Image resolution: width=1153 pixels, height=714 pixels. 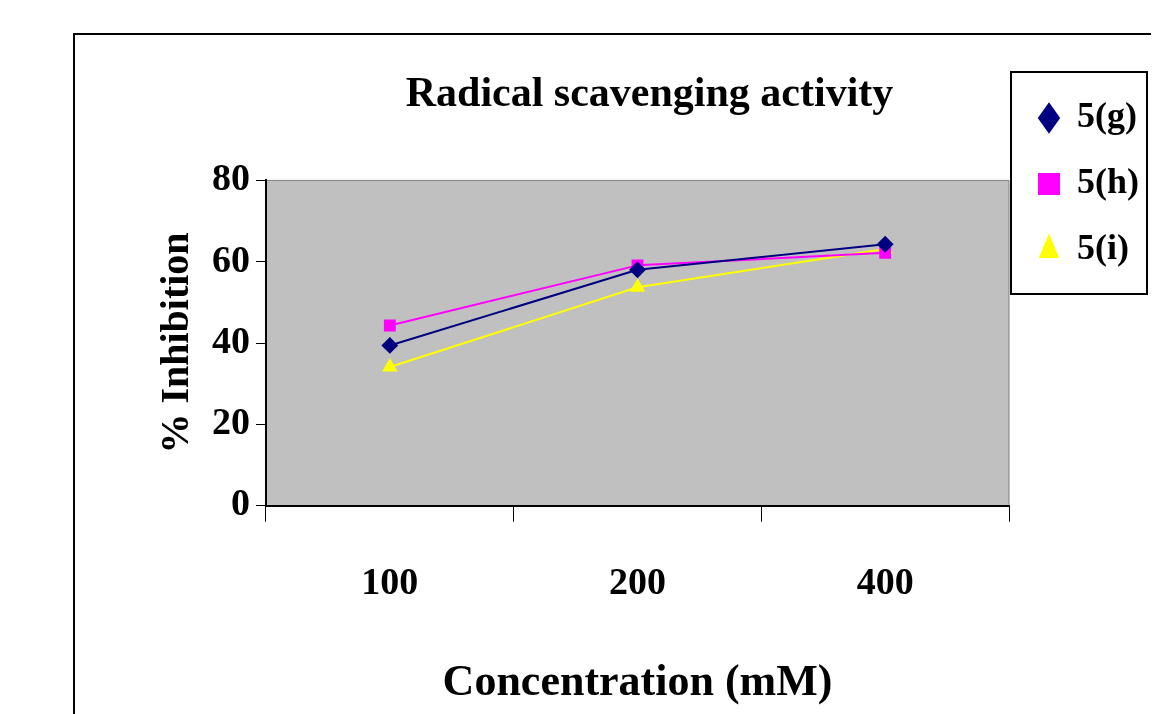 I want to click on x-axis-title: Concentration (mM), so click(x=637, y=680).